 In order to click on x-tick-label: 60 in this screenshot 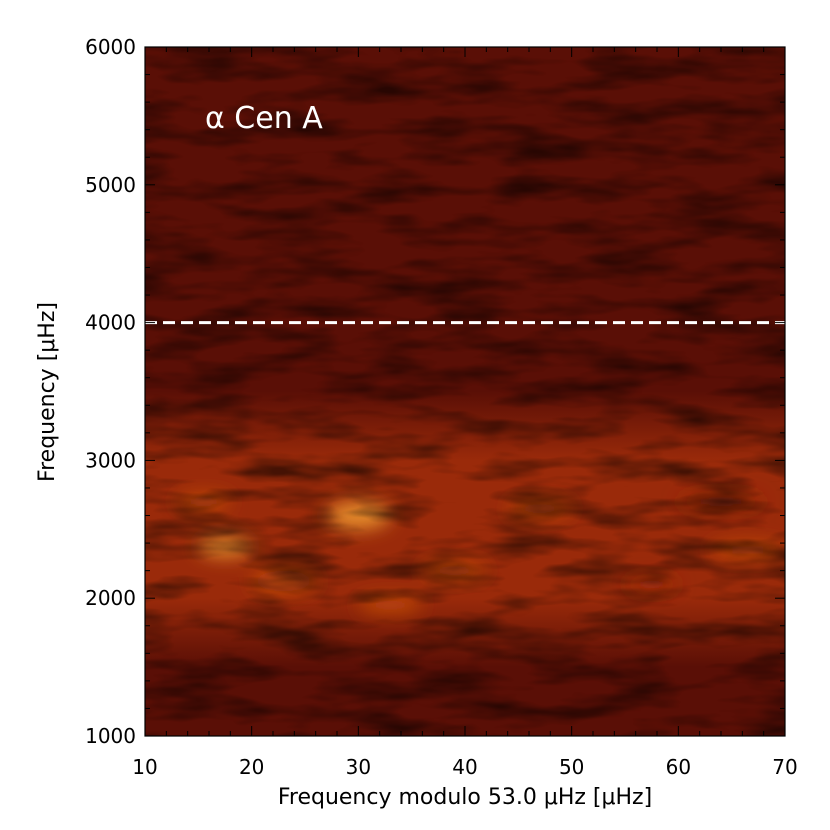, I will do `click(678, 767)`.